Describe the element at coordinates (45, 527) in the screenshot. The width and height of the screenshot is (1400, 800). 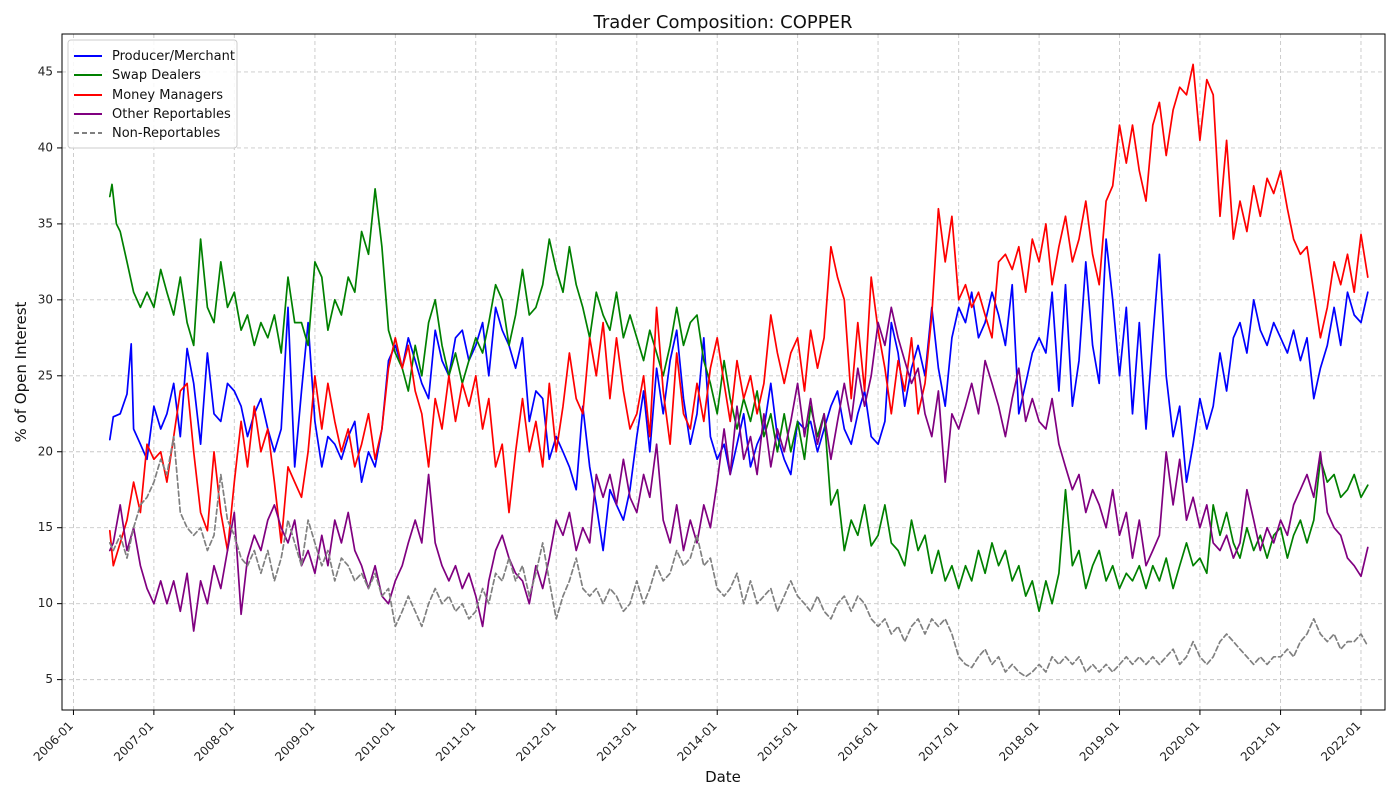
I see `y-tick-label: 15` at that location.